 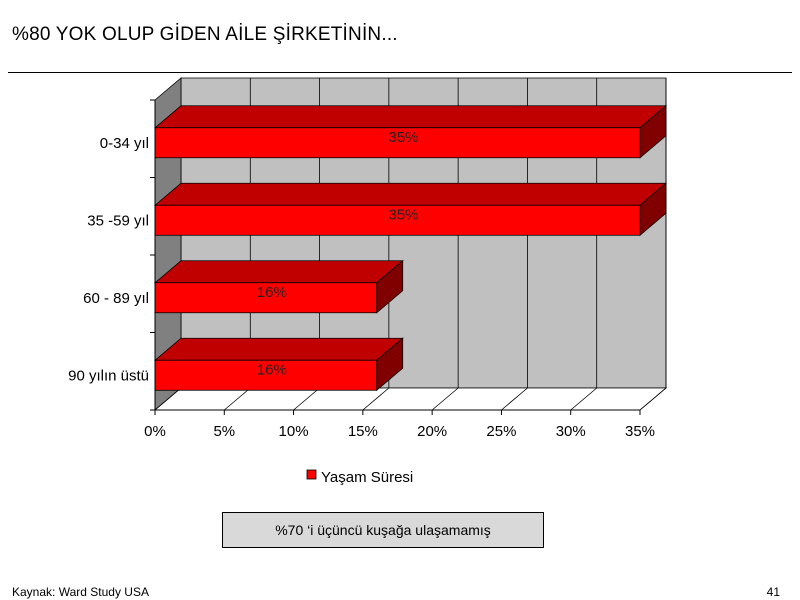 I want to click on x-tick-label: 35%, so click(x=640, y=431).